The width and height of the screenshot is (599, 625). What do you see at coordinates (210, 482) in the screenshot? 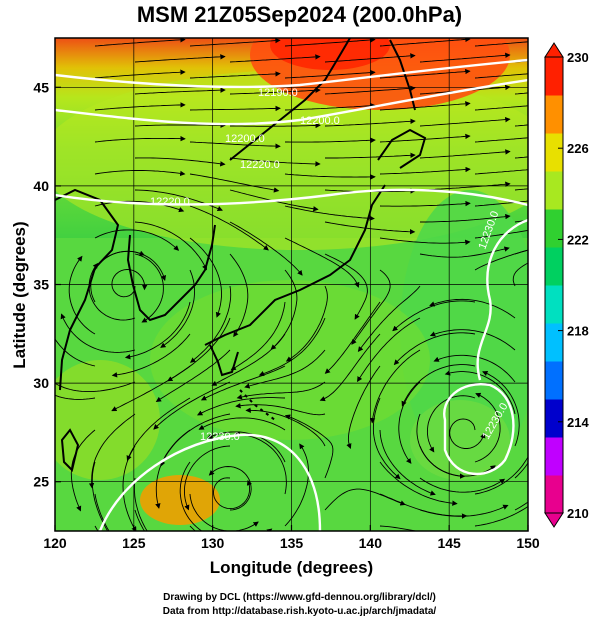
I see `contour-anticyclone-south` at bounding box center [210, 482].